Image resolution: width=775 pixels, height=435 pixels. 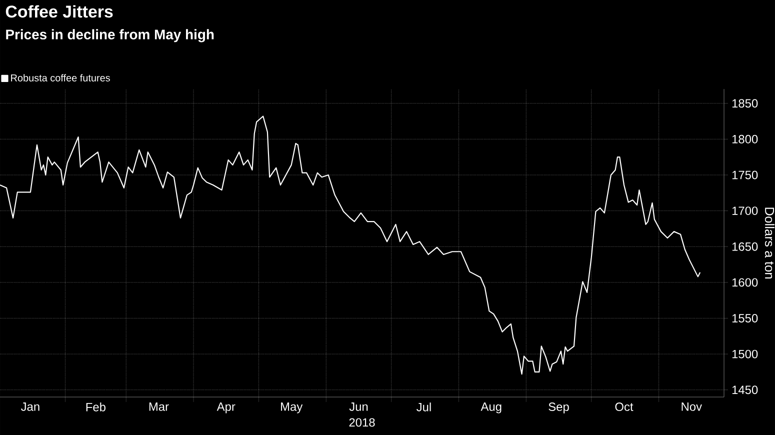 What do you see at coordinates (745, 318) in the screenshot?
I see `y-tick-label: 1550` at bounding box center [745, 318].